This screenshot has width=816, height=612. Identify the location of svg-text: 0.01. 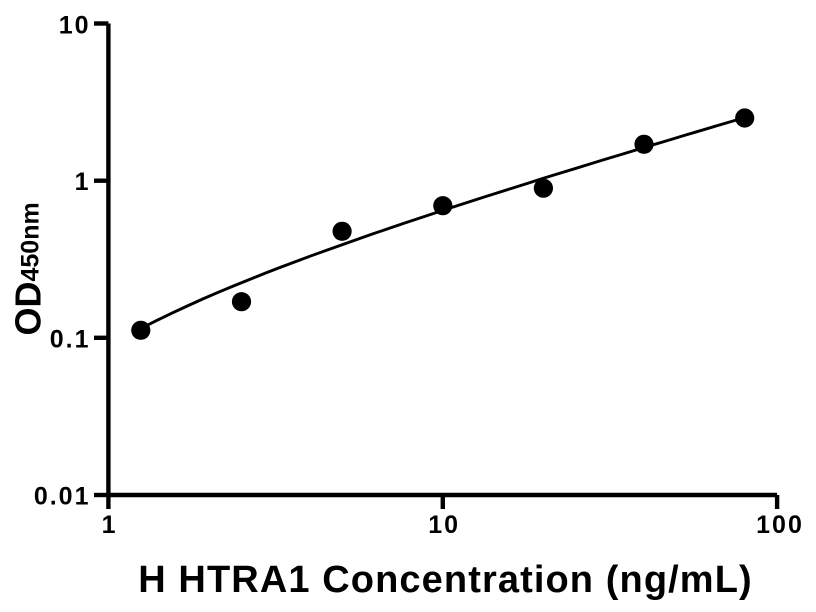
(62, 496).